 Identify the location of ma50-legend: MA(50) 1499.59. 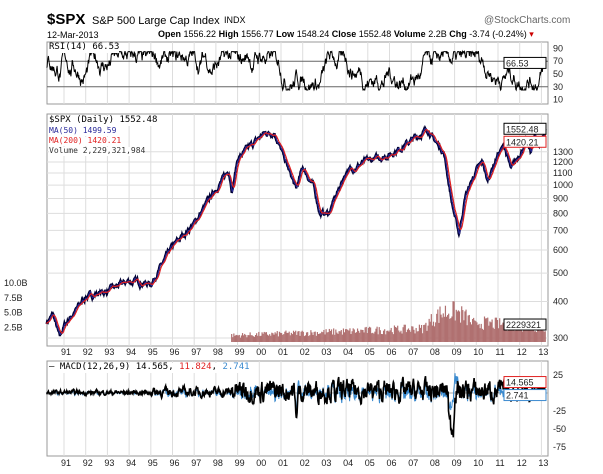
(83, 131).